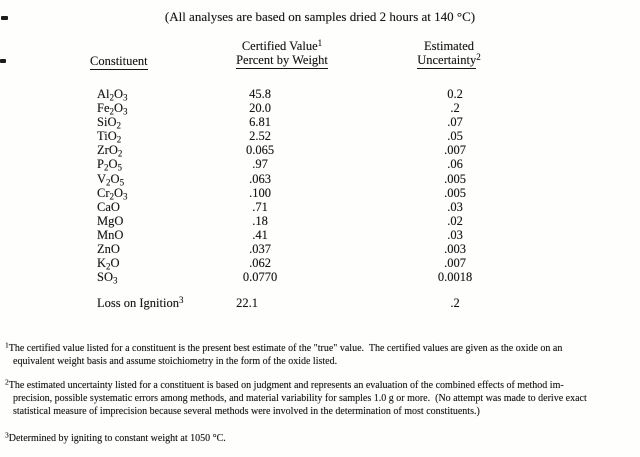 This screenshot has height=457, width=640. Describe the element at coordinates (260, 108) in the screenshot. I see `certified-value: 20.0` at that location.